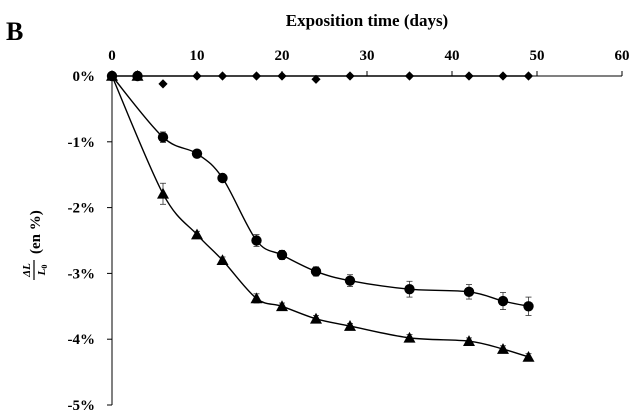  I want to click on y-axis-title: ΔL L0 (en %), so click(35, 245).